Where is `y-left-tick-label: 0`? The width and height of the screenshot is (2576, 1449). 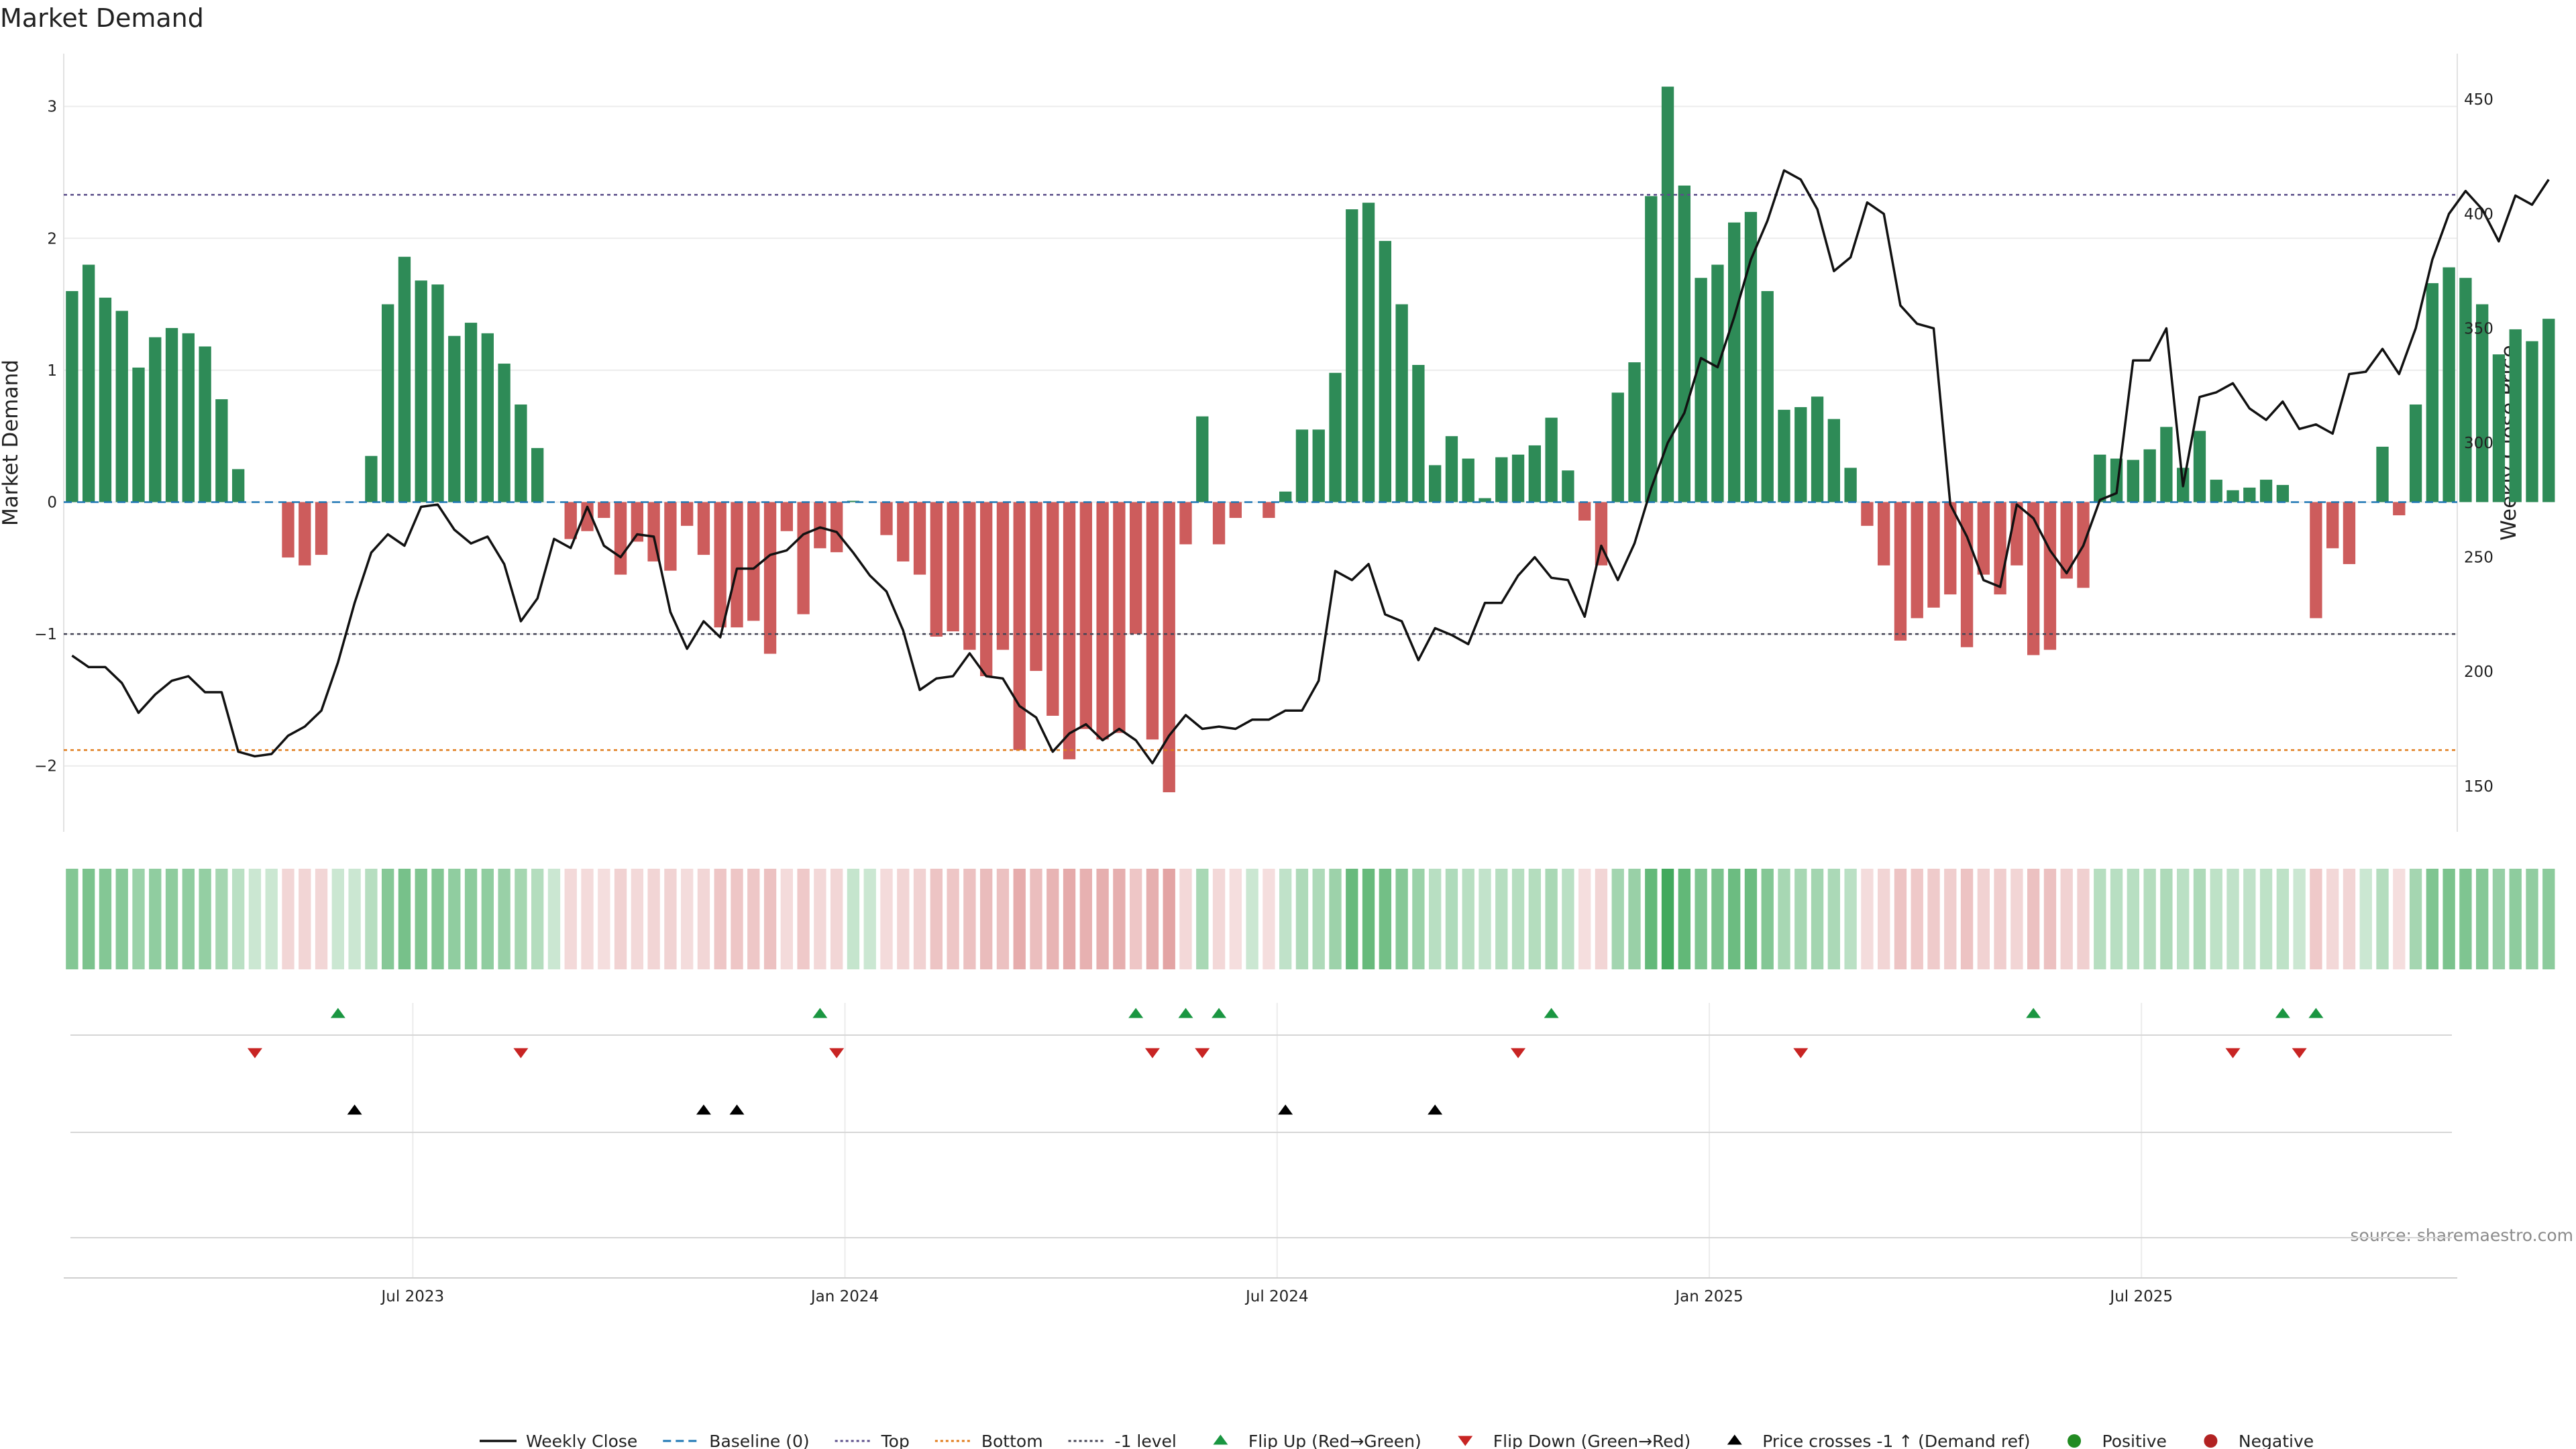 y-left-tick-label: 0 is located at coordinates (52, 502).